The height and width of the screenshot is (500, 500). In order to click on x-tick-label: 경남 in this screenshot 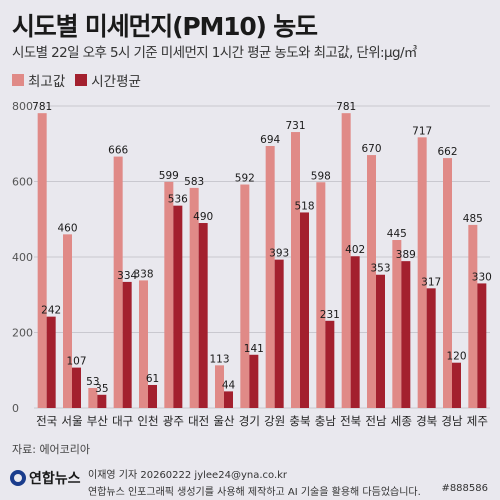, I will do `click(452, 421)`.